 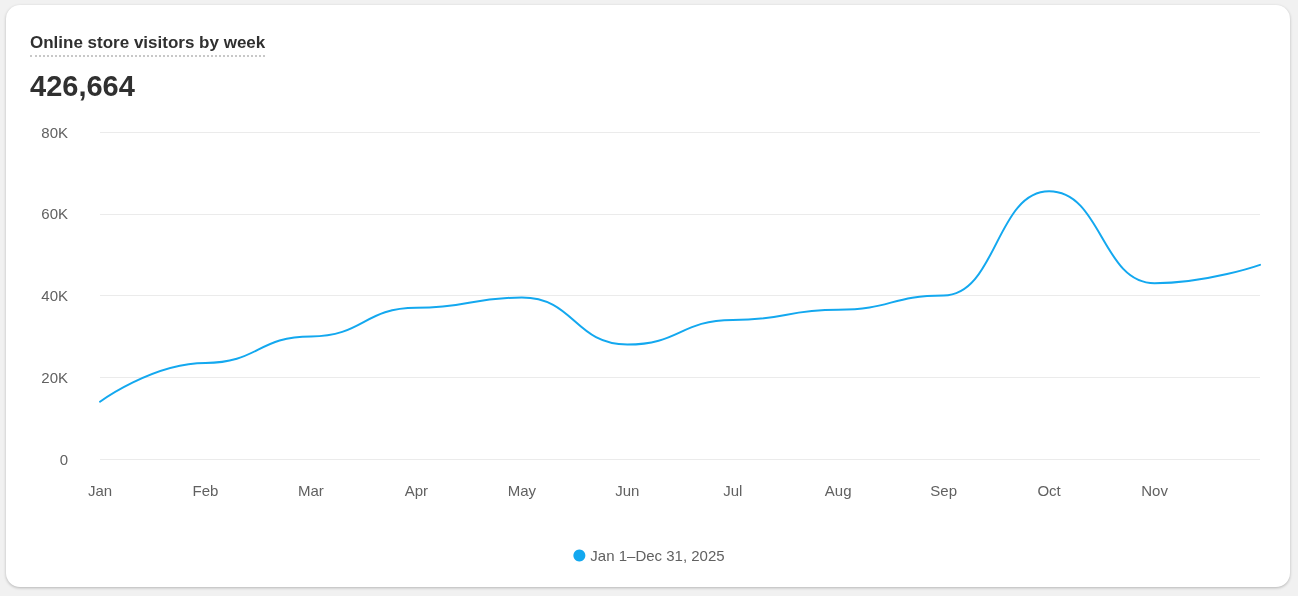 I want to click on x-tick-label: Jun, so click(x=627, y=490).